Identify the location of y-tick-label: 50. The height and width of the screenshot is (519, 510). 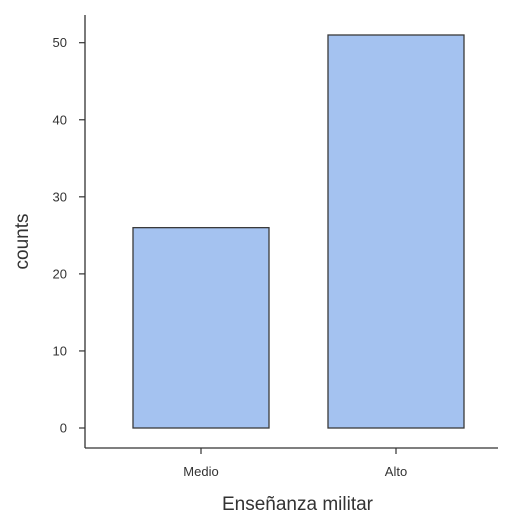
(60, 42).